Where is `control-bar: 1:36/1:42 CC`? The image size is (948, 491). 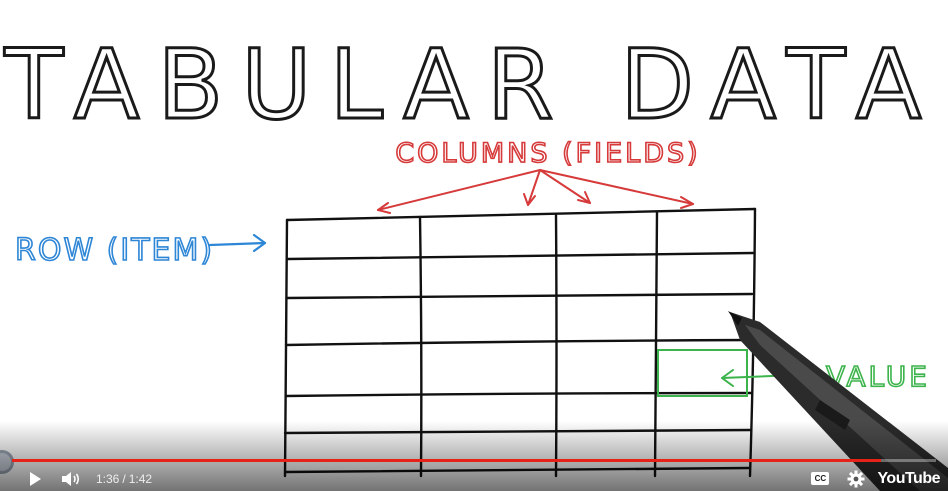
control-bar: 1:36/1:42 CC is located at coordinates (474, 478).